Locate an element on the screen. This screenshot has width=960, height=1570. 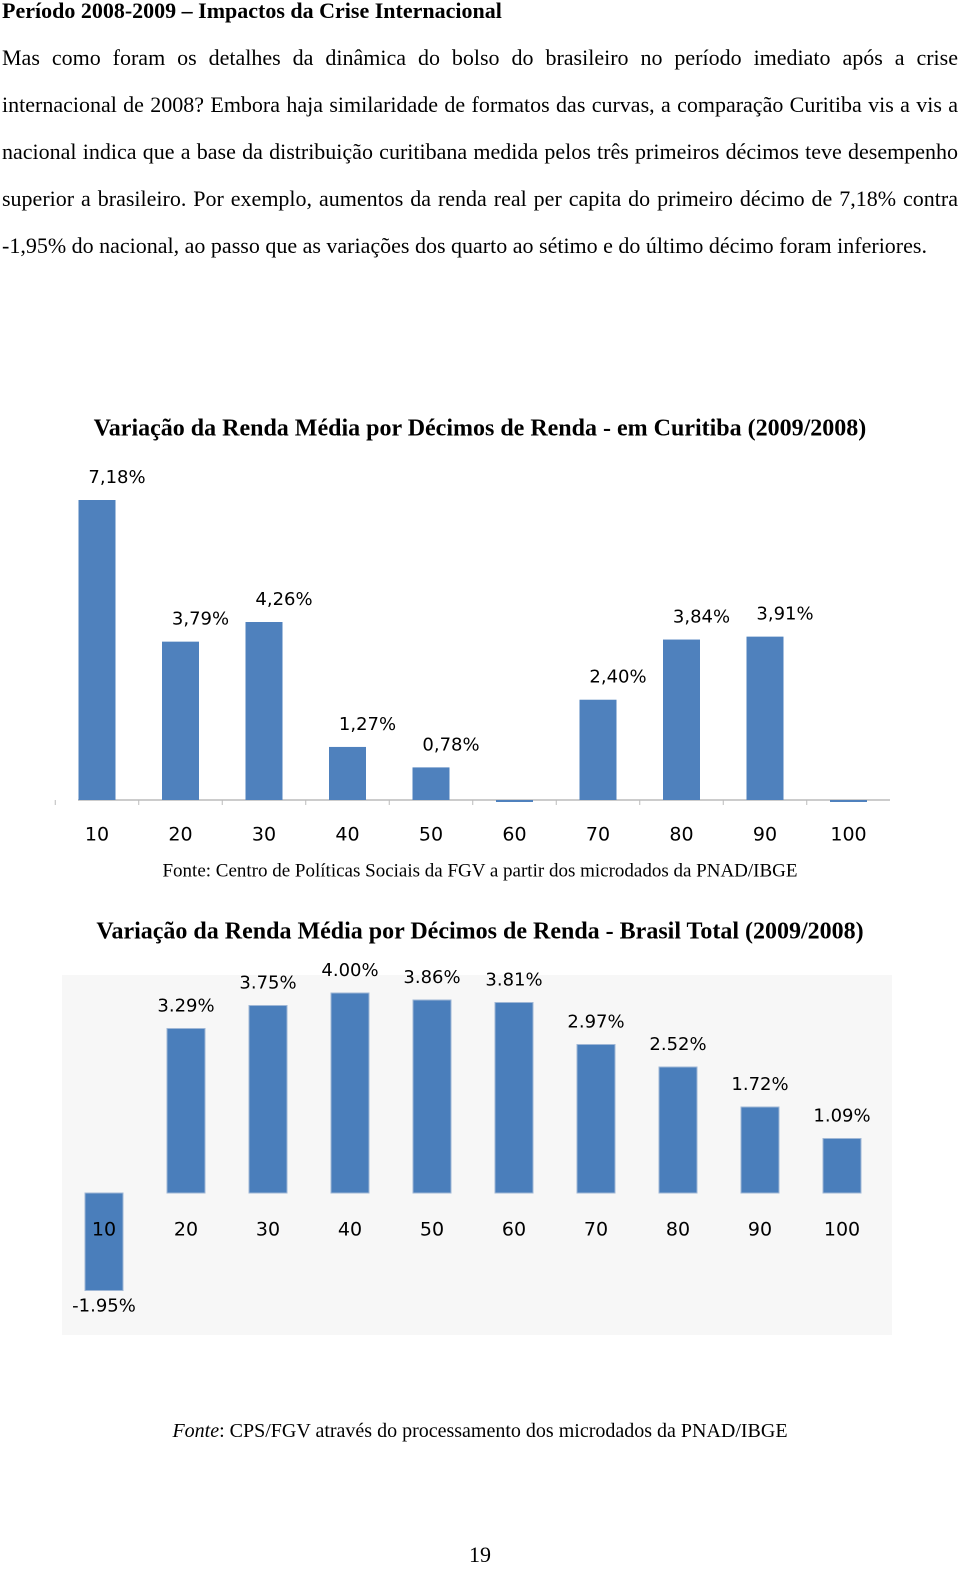
value-label: 3,91% is located at coordinates (784, 614).